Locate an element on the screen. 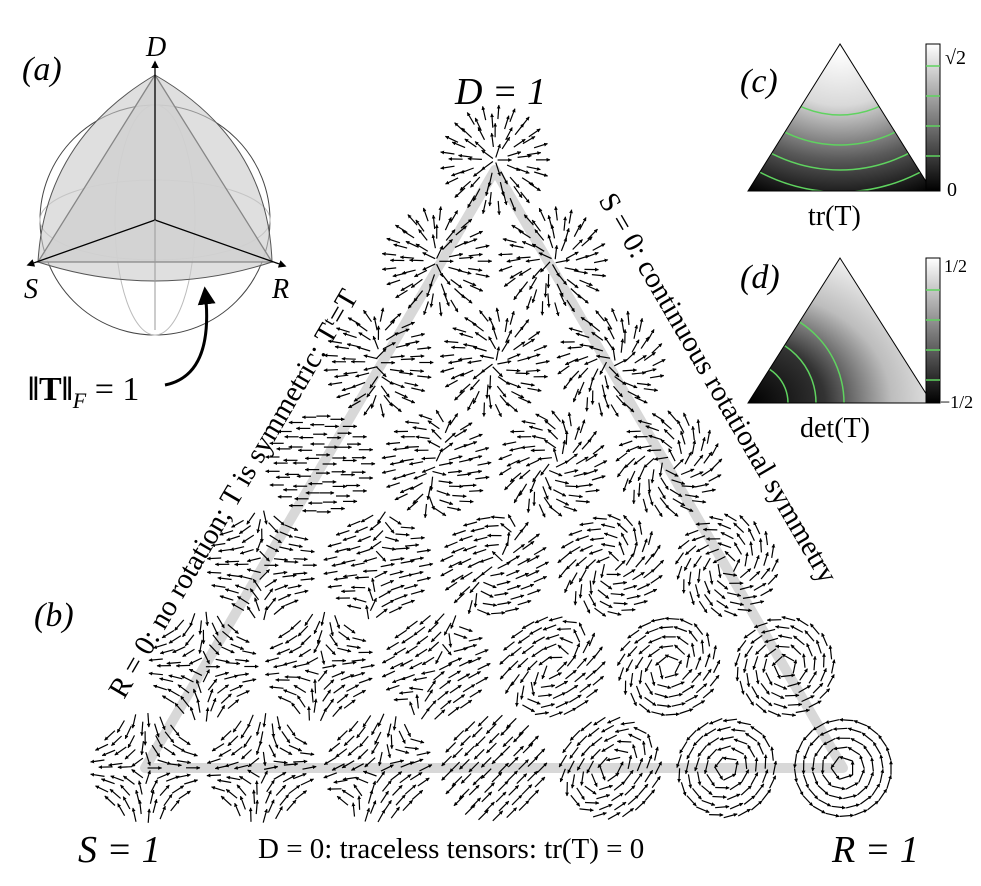 This screenshot has height=886, width=981. trace-contours is located at coordinates (840, 117).